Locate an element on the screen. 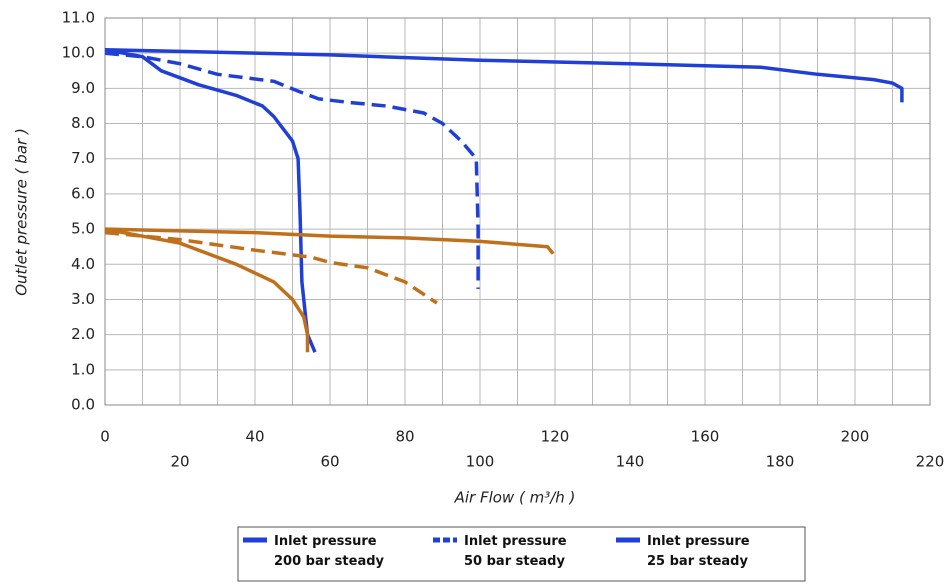 The height and width of the screenshot is (586, 950). x-tick-label: 20 is located at coordinates (179, 462).